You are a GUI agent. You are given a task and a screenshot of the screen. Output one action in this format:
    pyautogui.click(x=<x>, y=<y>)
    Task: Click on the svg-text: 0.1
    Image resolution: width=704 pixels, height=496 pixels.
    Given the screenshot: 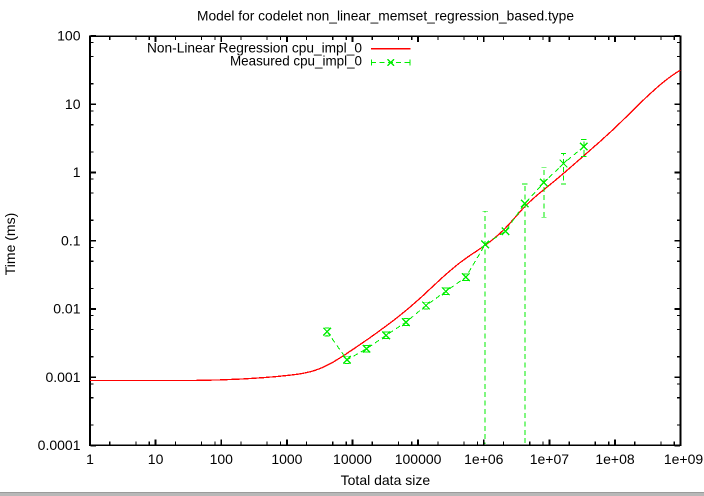 What is the action you would take?
    pyautogui.click(x=71, y=240)
    